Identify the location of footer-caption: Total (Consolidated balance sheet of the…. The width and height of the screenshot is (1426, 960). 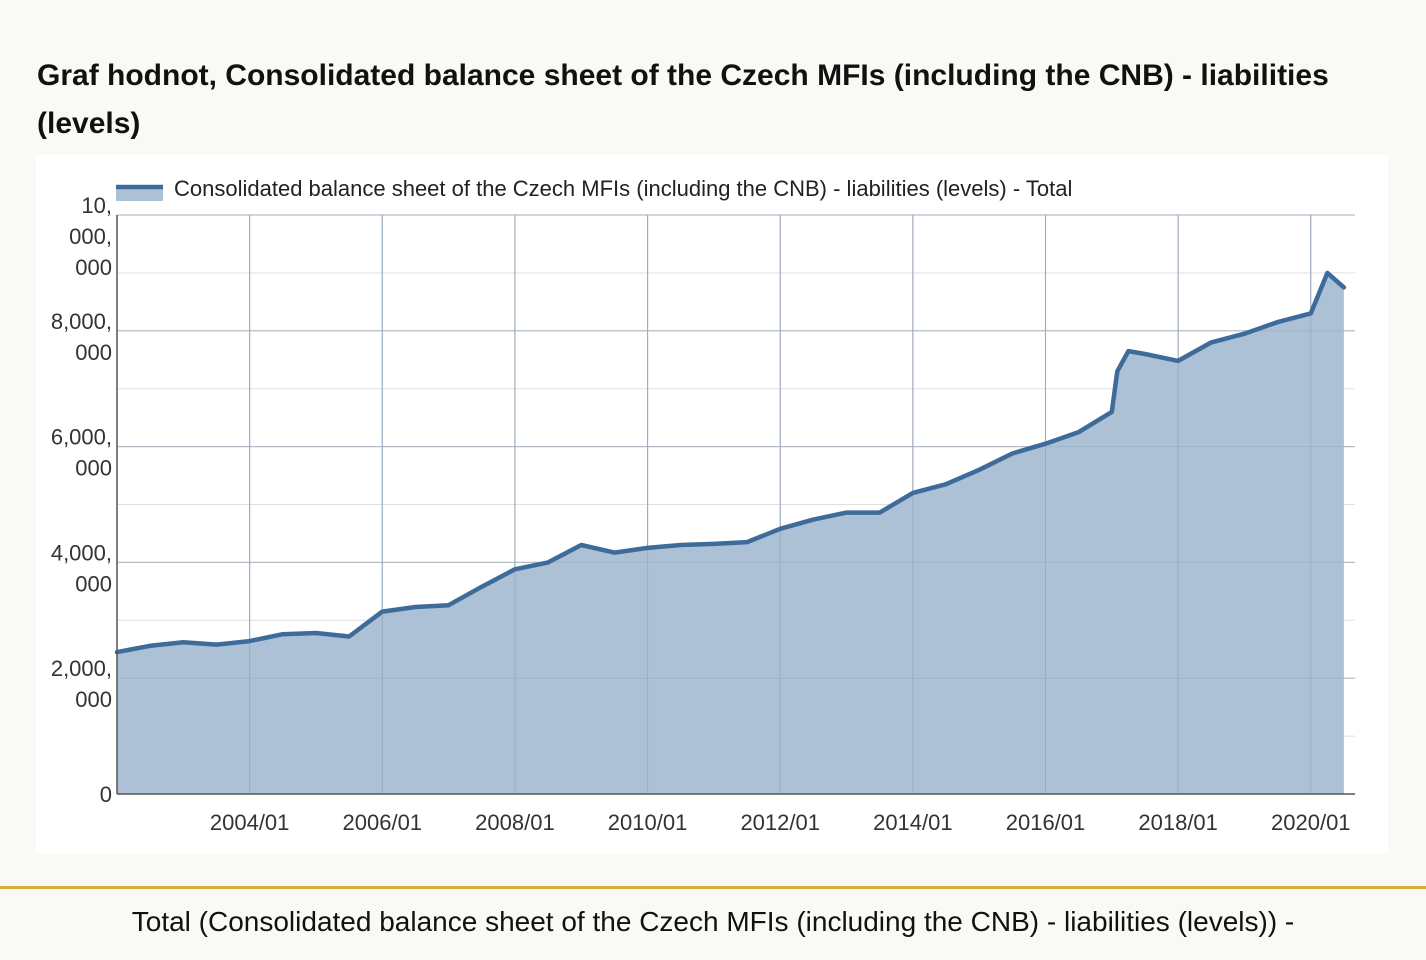
(713, 921).